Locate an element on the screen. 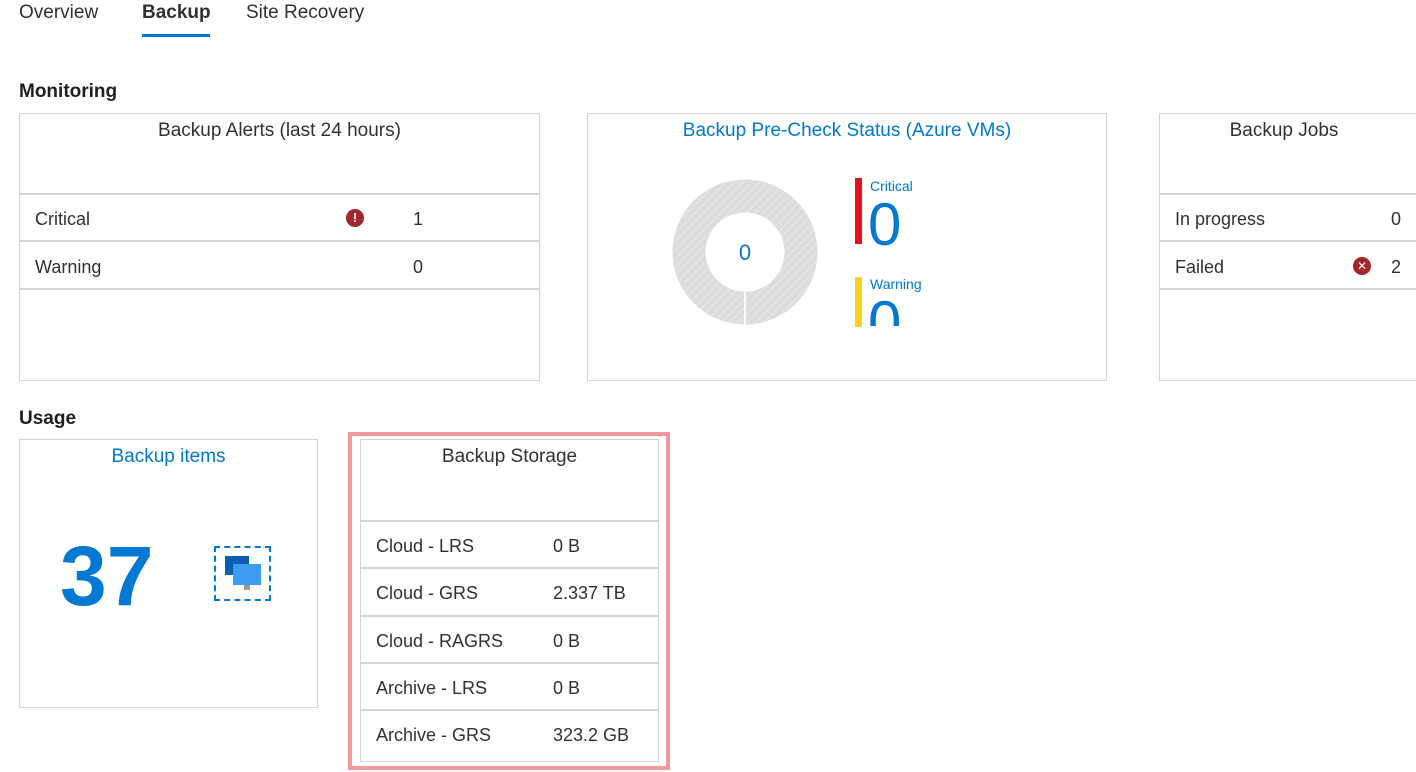 The width and height of the screenshot is (1416, 772). critical-alert-icon: ! is located at coordinates (355, 218).